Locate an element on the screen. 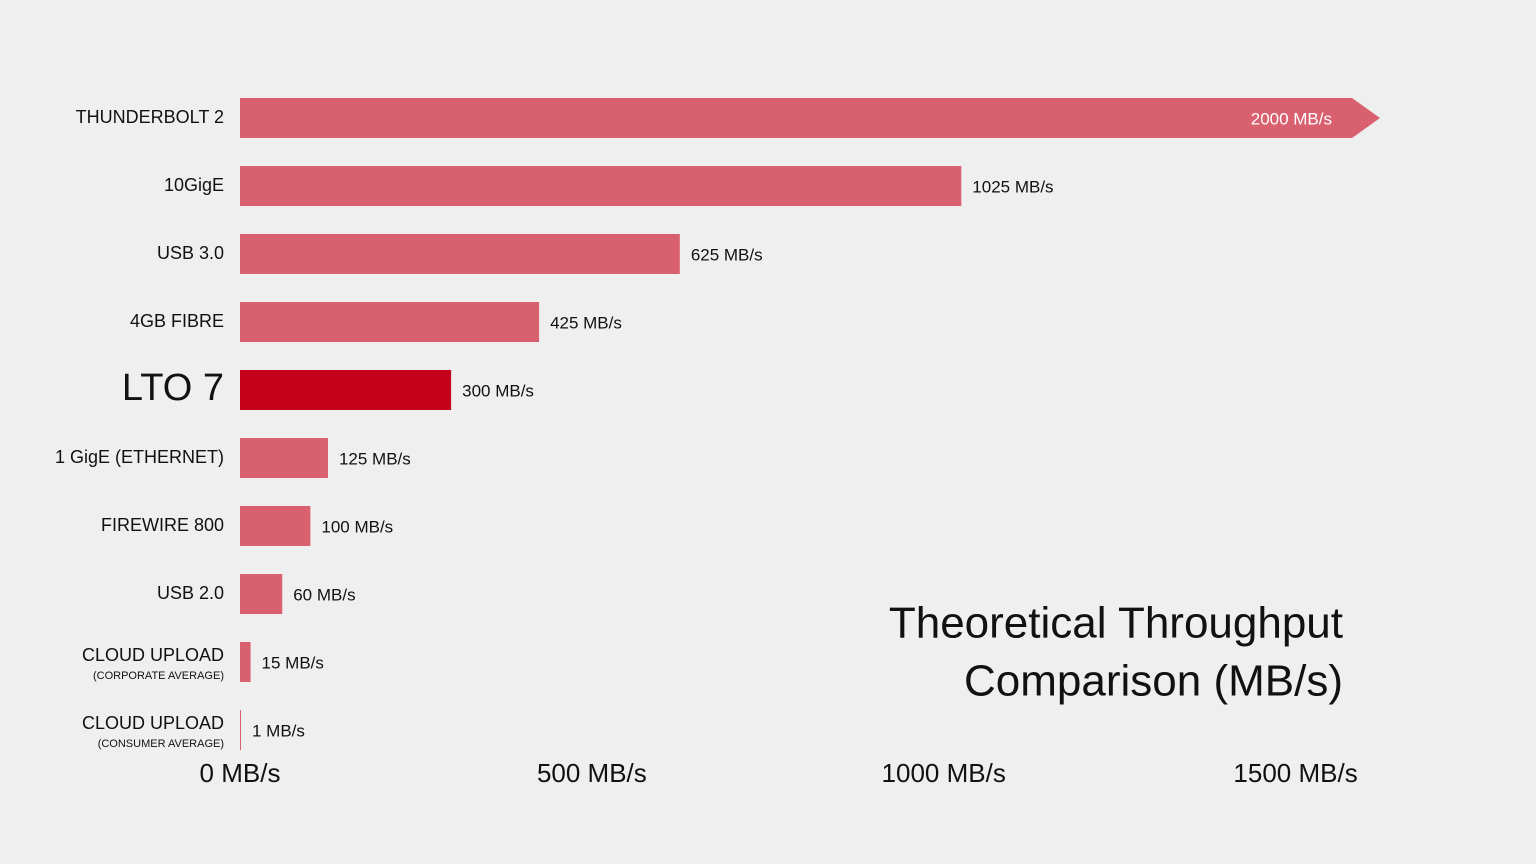  y-tick-label: USB 3.0 is located at coordinates (190, 253).